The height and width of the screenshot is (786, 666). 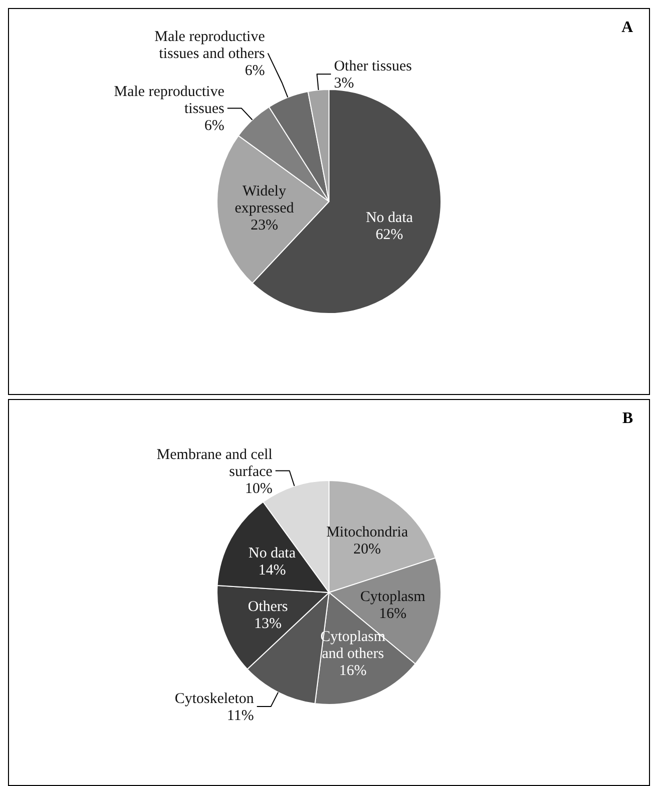 I want to click on slice-label: Mitochondria, so click(x=367, y=532).